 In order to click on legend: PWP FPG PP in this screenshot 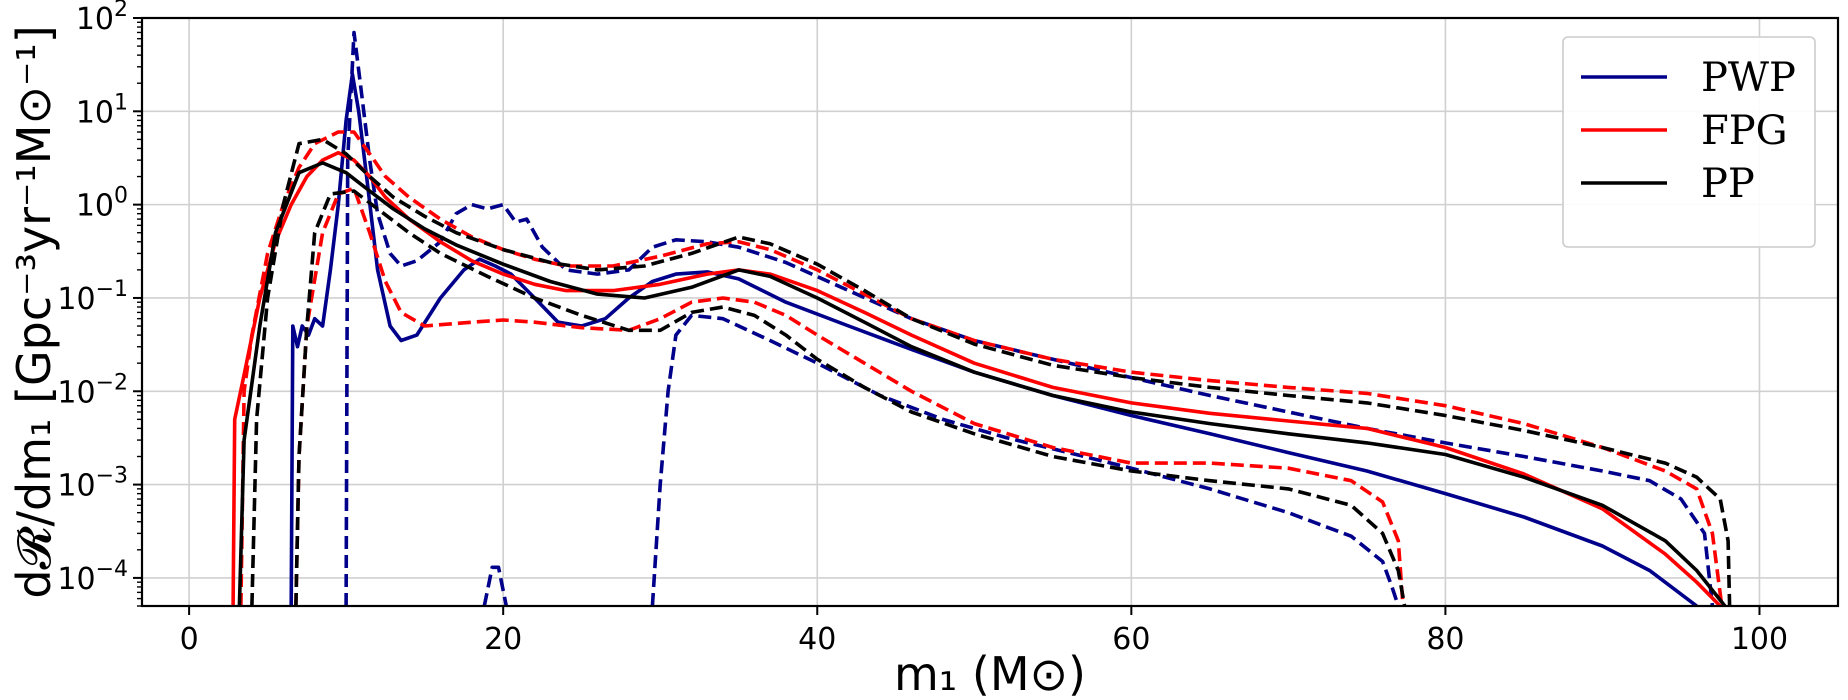, I will do `click(1689, 142)`.